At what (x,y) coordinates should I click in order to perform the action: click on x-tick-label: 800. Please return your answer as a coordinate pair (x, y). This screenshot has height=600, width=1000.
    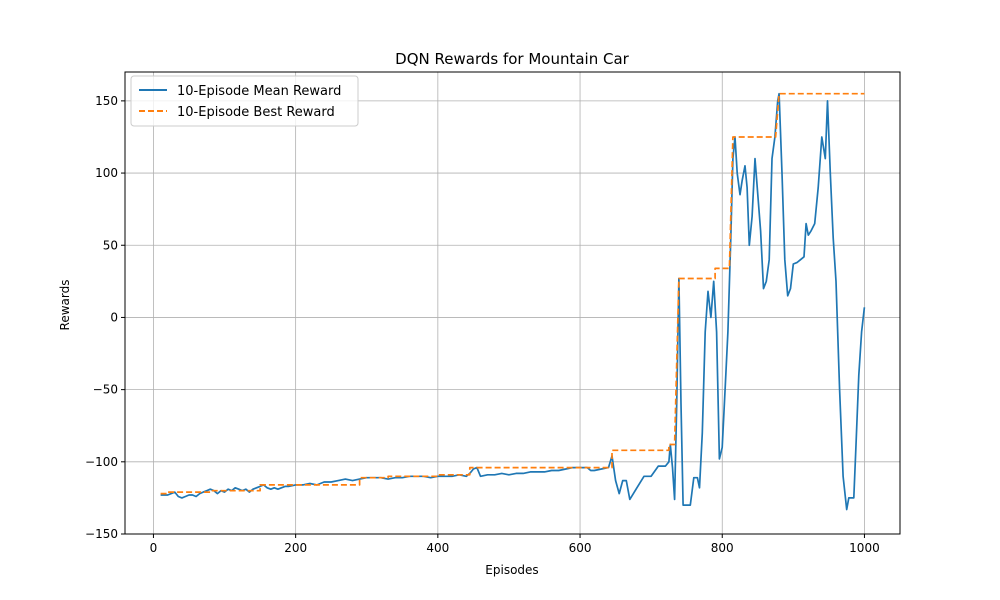
    Looking at the image, I should click on (722, 548).